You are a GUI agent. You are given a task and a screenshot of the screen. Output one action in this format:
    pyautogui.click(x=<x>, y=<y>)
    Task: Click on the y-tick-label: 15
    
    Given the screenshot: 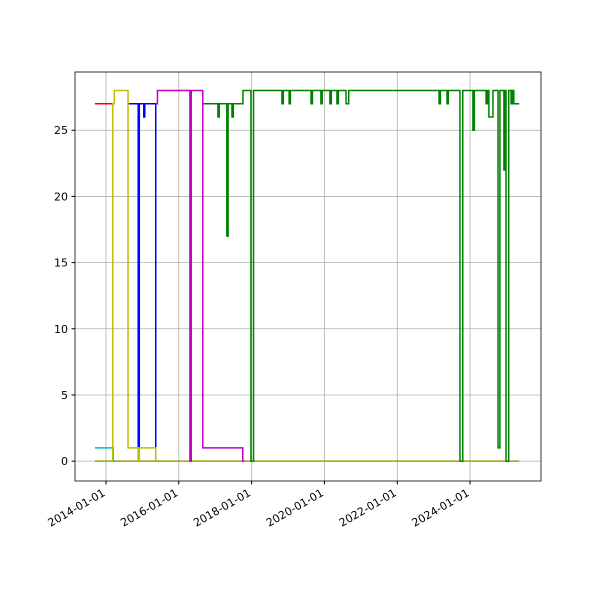 What is the action you would take?
    pyautogui.click(x=61, y=263)
    